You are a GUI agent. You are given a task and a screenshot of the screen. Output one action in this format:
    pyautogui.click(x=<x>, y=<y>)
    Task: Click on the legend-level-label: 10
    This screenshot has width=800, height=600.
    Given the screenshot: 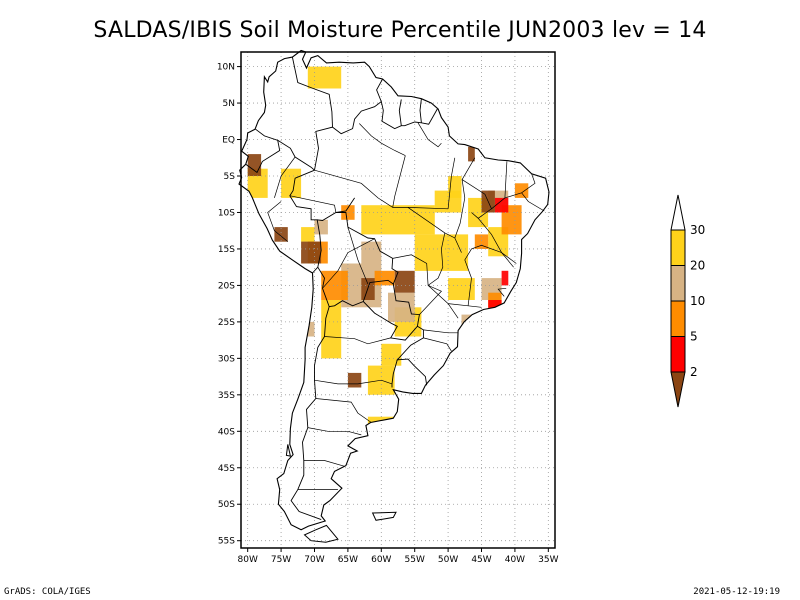 What is the action you would take?
    pyautogui.click(x=697, y=301)
    